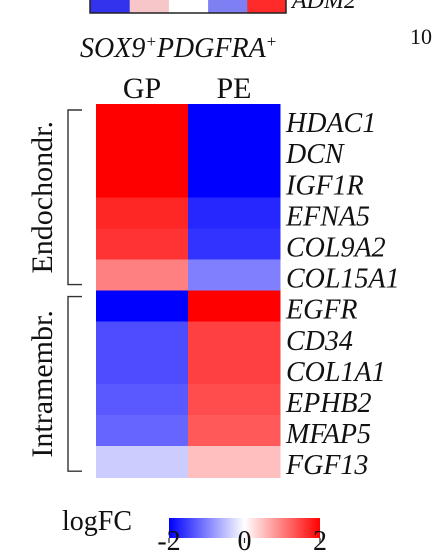  What do you see at coordinates (234, 275) in the screenshot?
I see `heatmap-cell-col15a1-pe` at bounding box center [234, 275].